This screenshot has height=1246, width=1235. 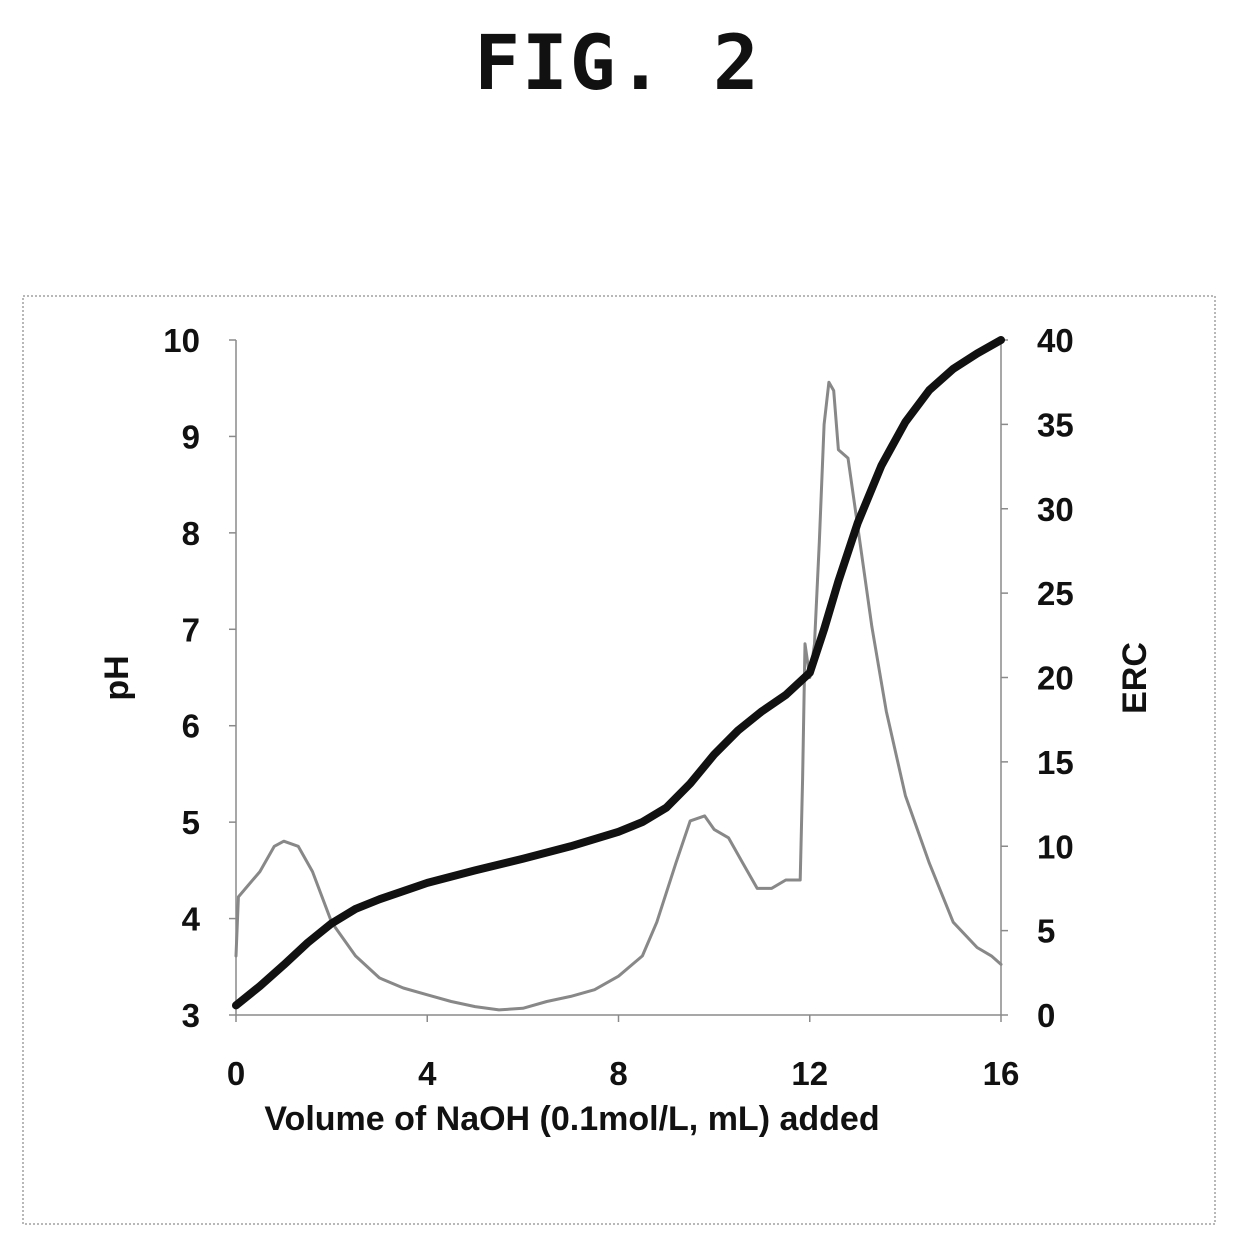 I want to click on x-tick-label: 0, so click(x=236, y=1073).